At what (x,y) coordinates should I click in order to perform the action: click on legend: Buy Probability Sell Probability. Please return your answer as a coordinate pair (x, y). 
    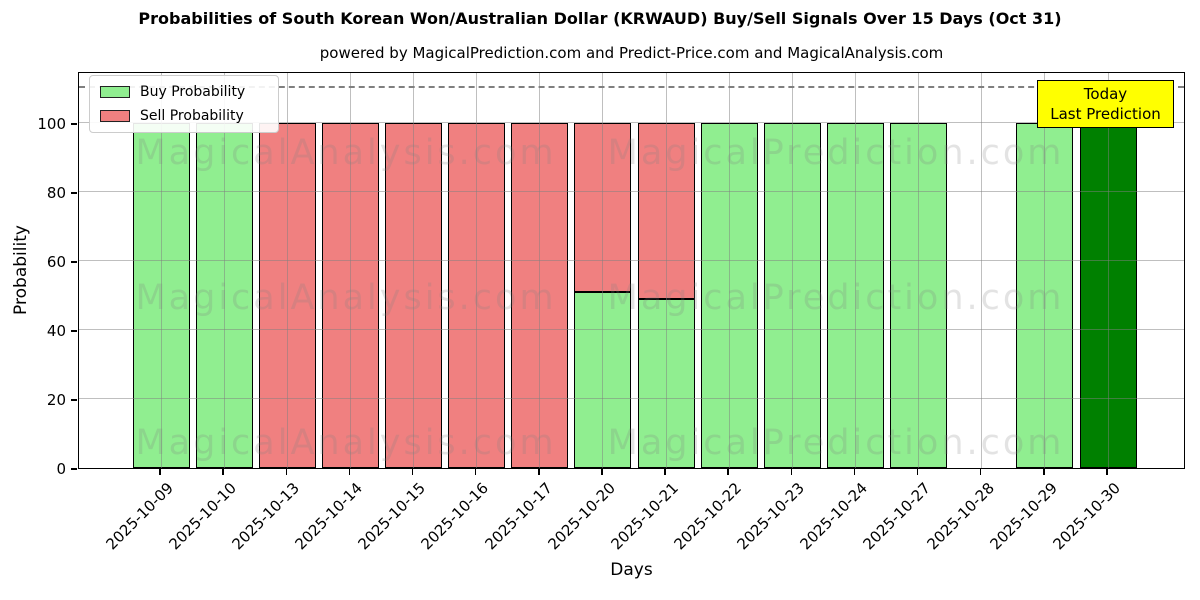
    Looking at the image, I should click on (184, 104).